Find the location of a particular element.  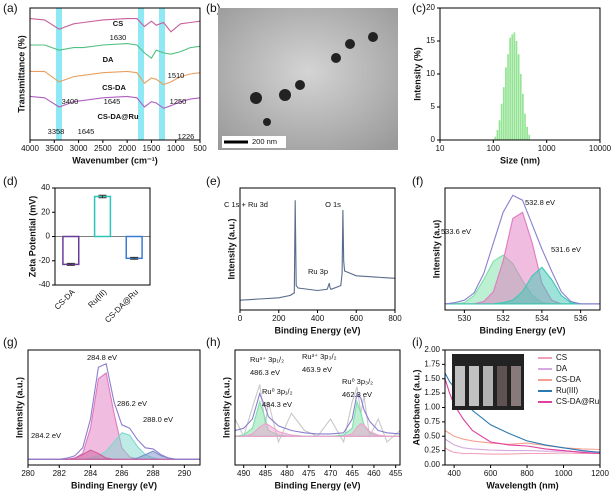

panel-label: (c) is located at coordinates (419, 8).